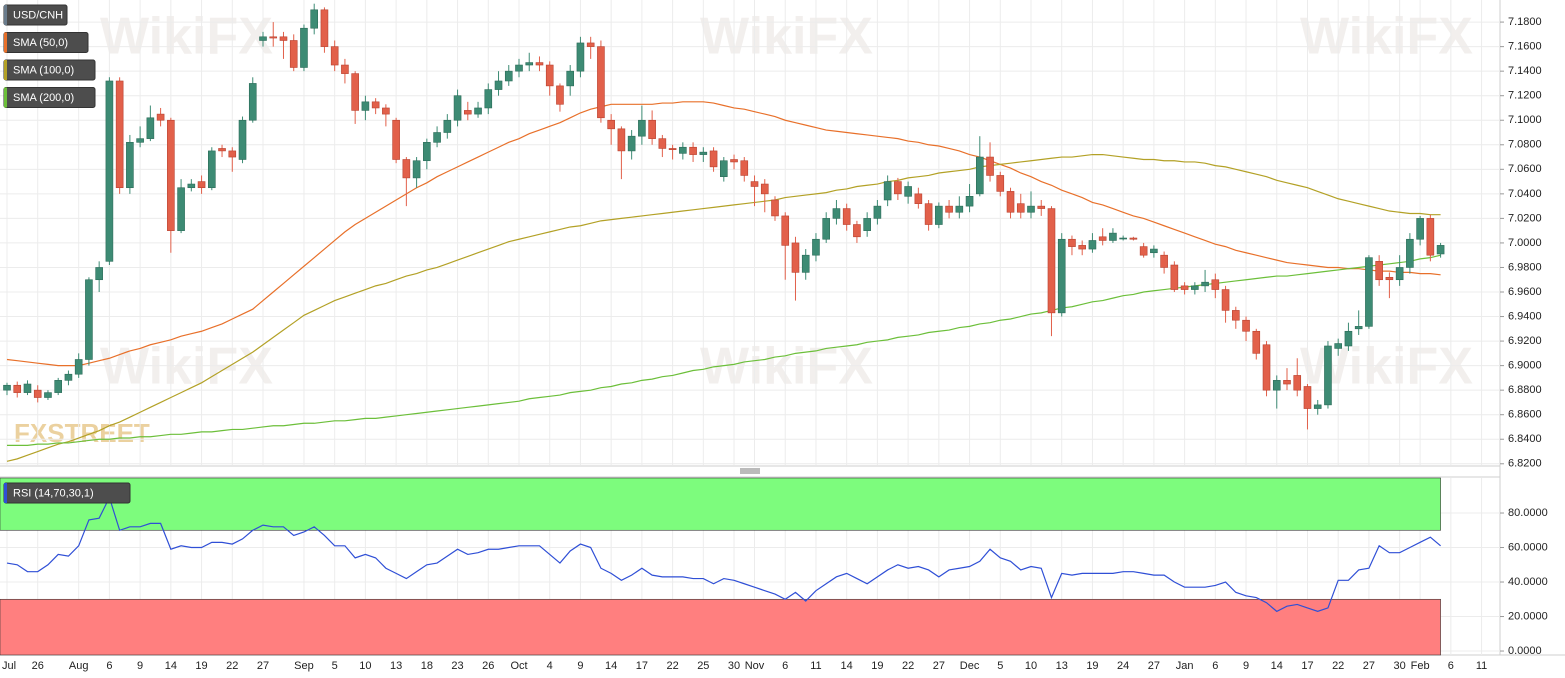 Image resolution: width=1565 pixels, height=678 pixels. I want to click on resize-handle, so click(750, 471).